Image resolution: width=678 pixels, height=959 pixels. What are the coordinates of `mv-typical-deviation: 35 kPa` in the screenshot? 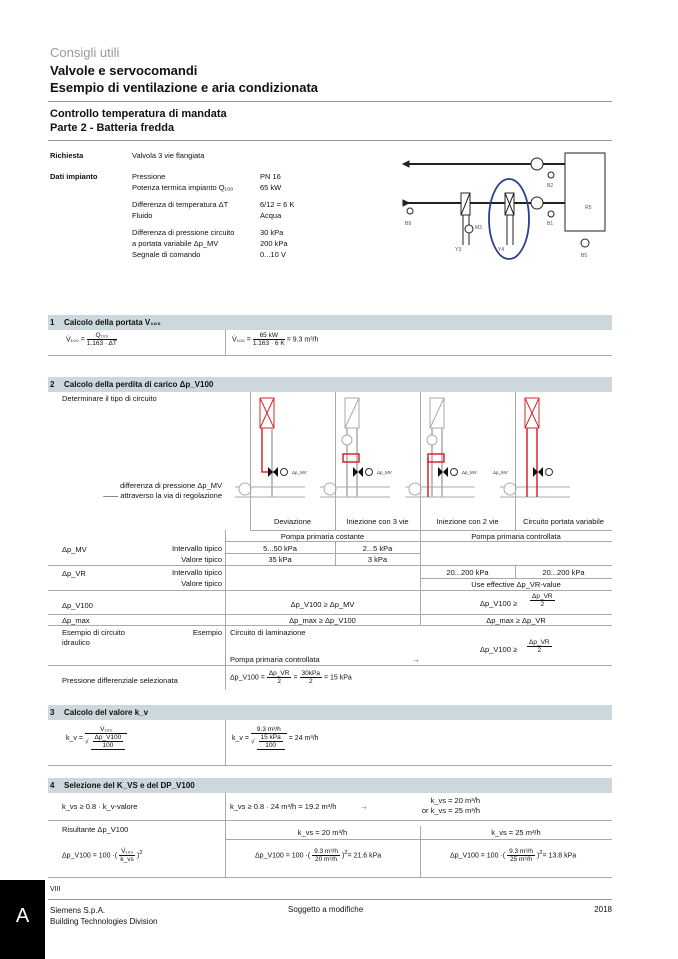 It's located at (280, 559).